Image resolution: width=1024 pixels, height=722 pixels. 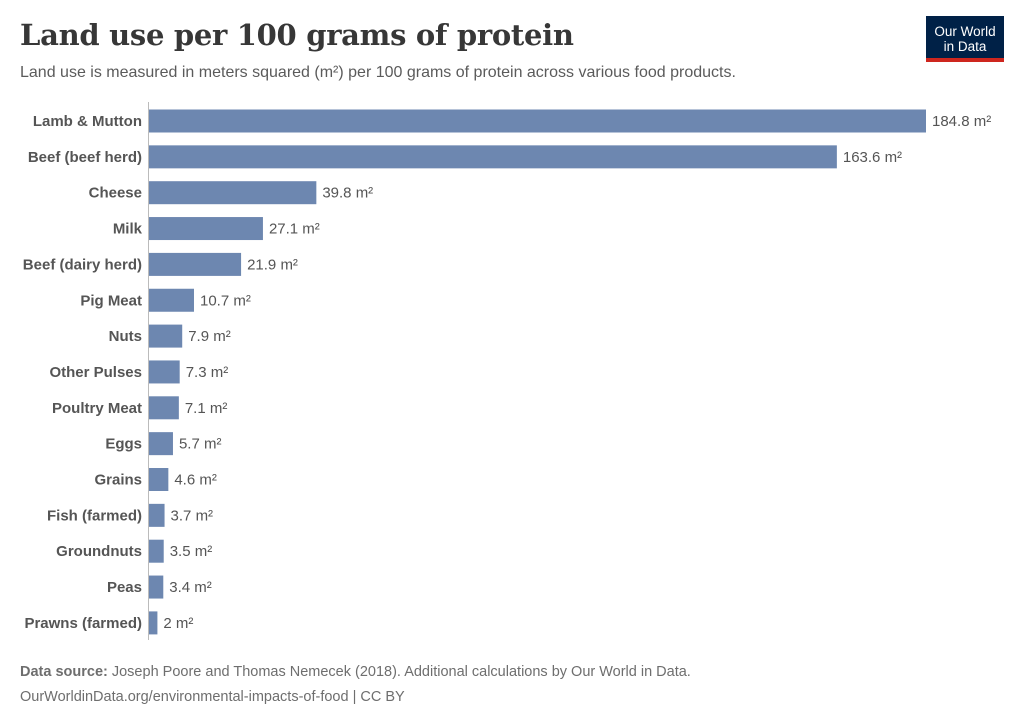 I want to click on data-label: 21.9 m², so click(x=272, y=264).